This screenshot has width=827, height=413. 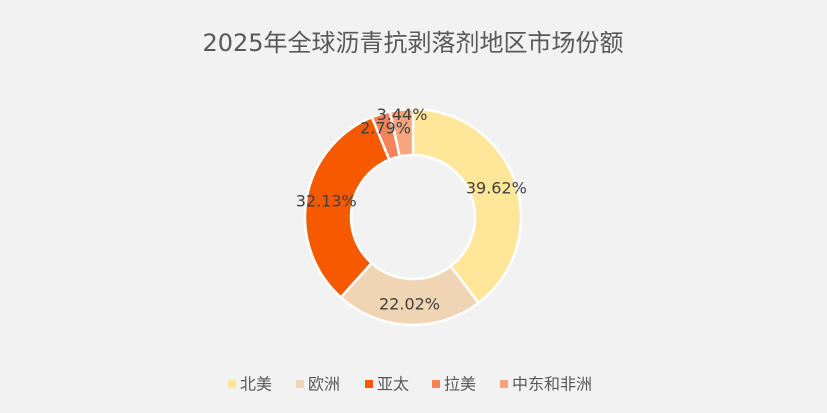 What do you see at coordinates (412, 43) in the screenshot?
I see `chart-title: 2025年全球沥青抗剥落剂地区市场份额` at bounding box center [412, 43].